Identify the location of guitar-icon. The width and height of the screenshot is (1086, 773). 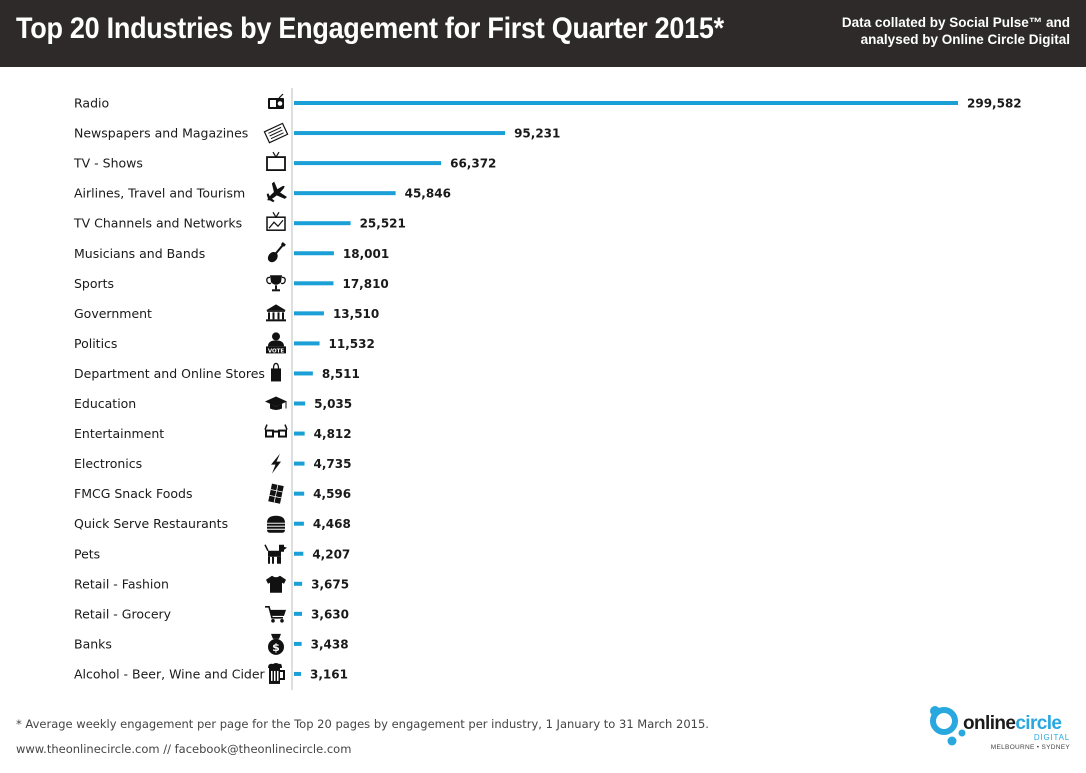
(276, 252).